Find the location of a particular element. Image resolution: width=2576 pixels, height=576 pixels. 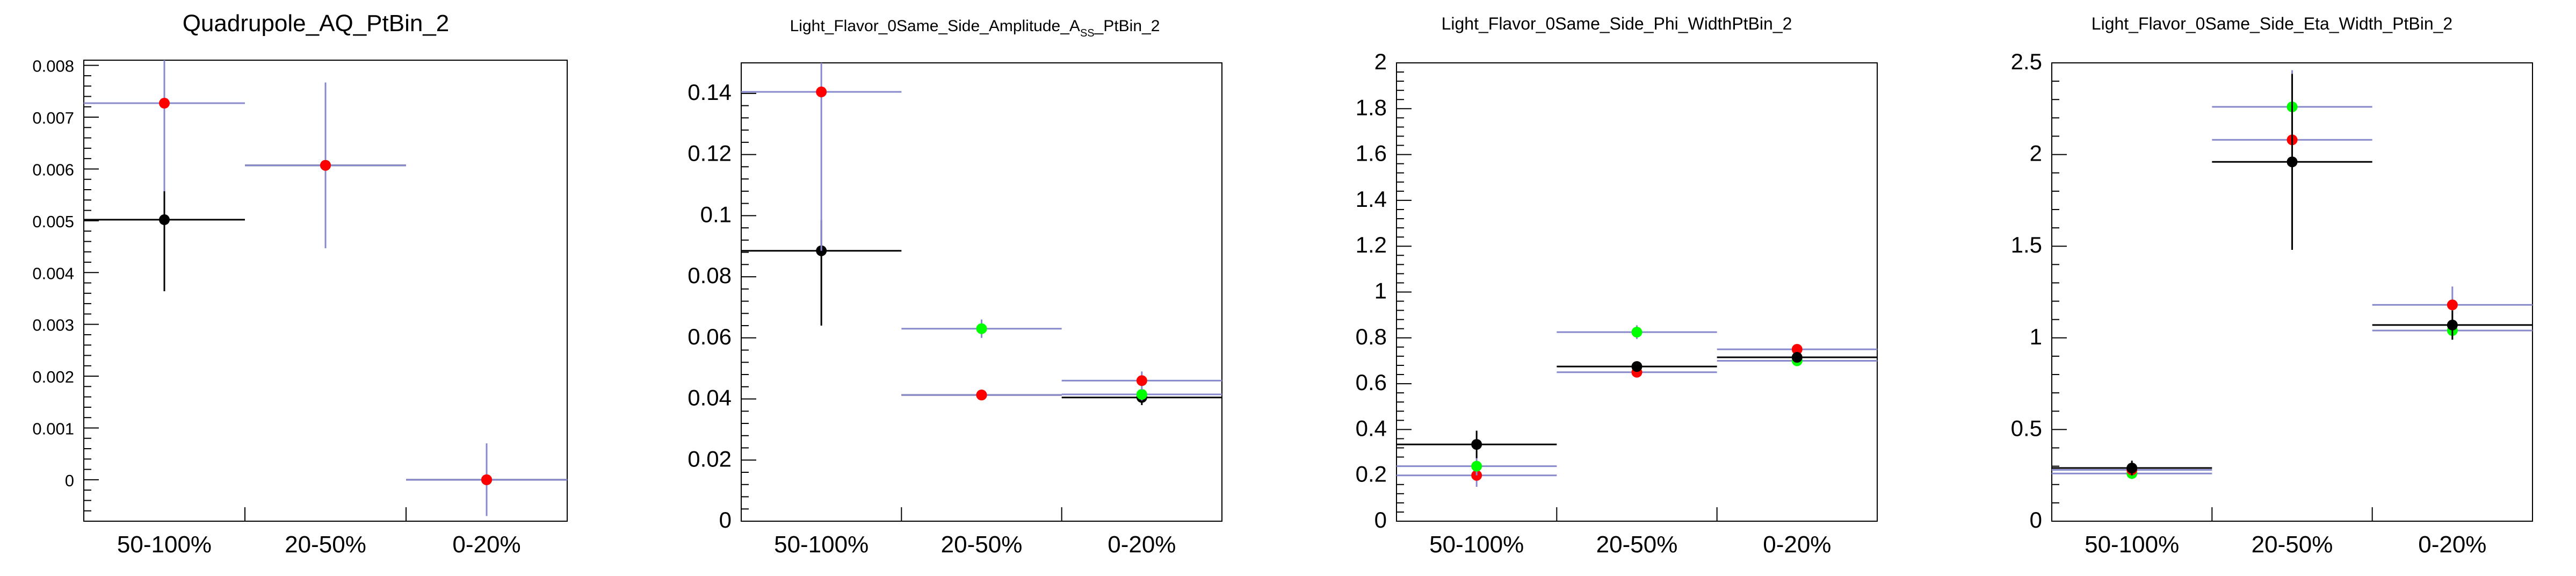

panel-3-ytick-label: 1.2 is located at coordinates (1371, 244).